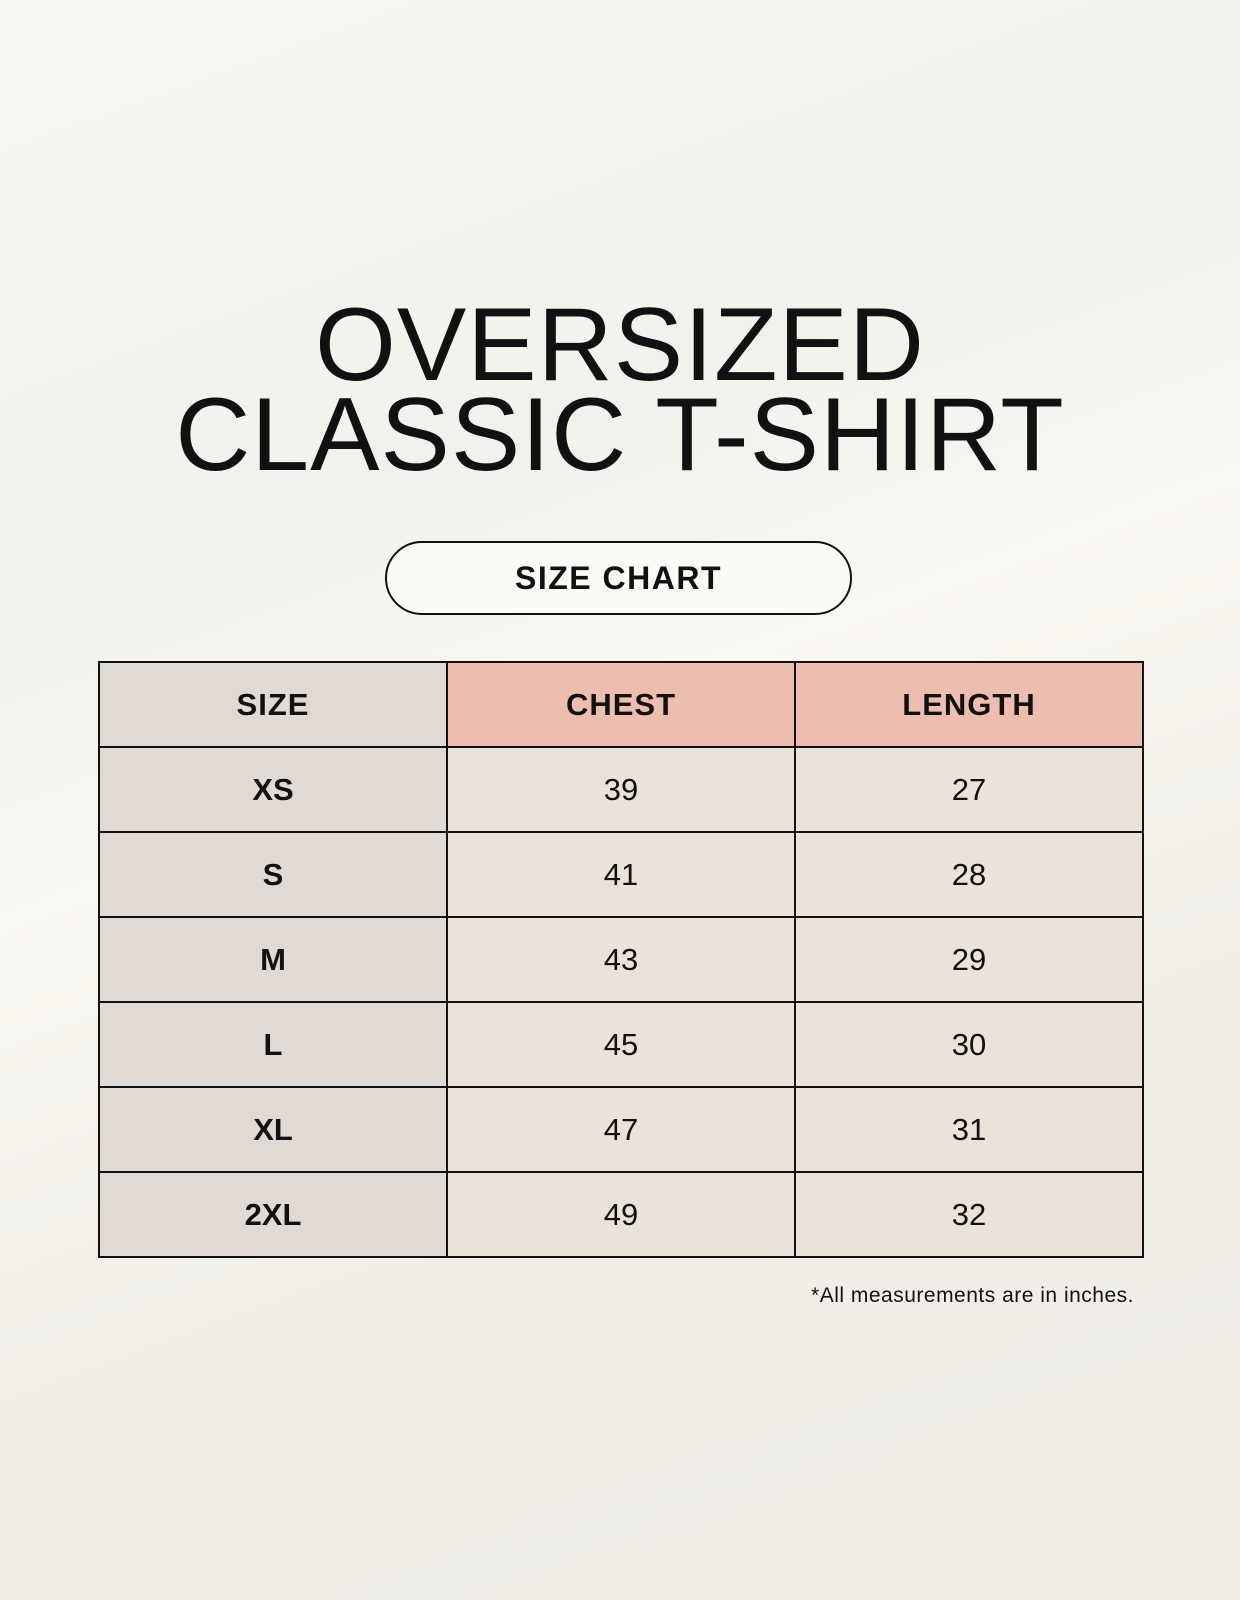 The height and width of the screenshot is (1600, 1240). I want to click on table-row: 2XL 49 32, so click(621, 1214).